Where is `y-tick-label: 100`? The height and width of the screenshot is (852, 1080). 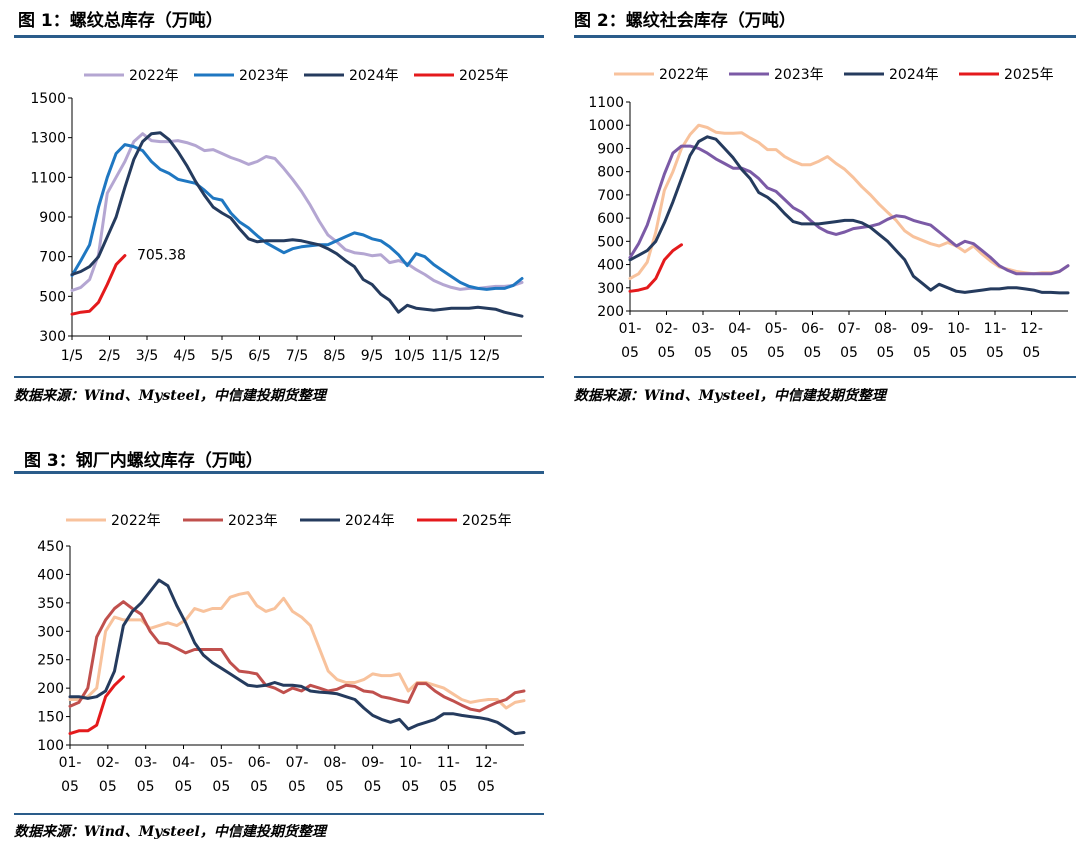
y-tick-label: 100 is located at coordinates (50, 746).